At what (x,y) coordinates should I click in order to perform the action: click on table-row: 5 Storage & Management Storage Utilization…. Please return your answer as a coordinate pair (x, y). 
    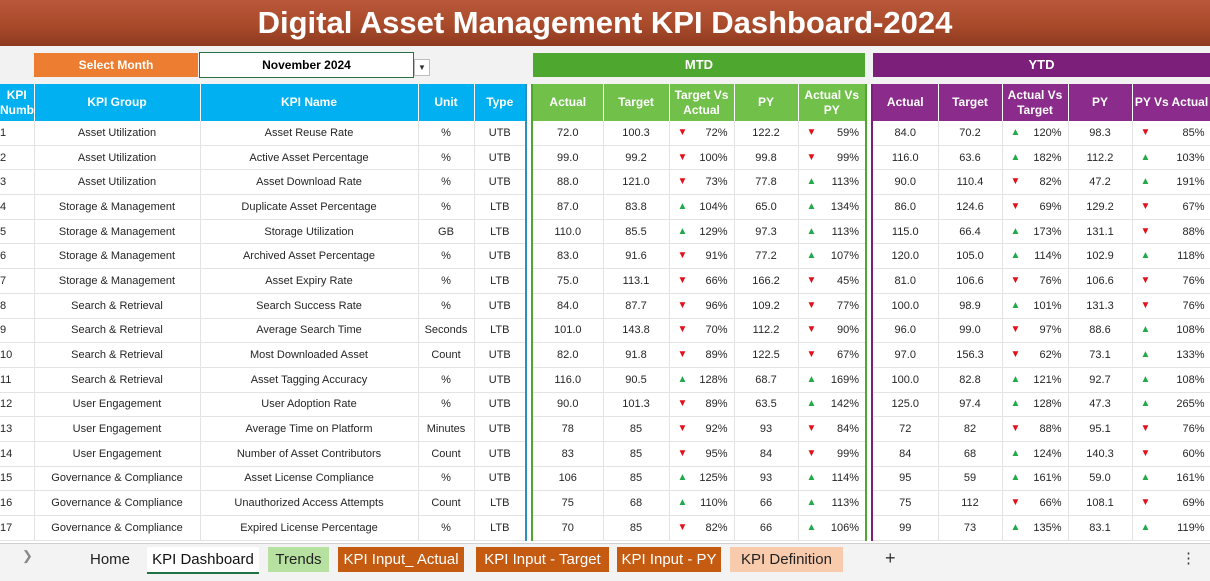
    Looking at the image, I should click on (263, 232).